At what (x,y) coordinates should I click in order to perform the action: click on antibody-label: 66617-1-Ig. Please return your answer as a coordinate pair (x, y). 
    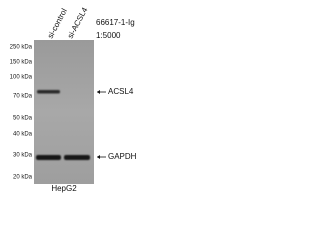
    Looking at the image, I should click on (115, 22).